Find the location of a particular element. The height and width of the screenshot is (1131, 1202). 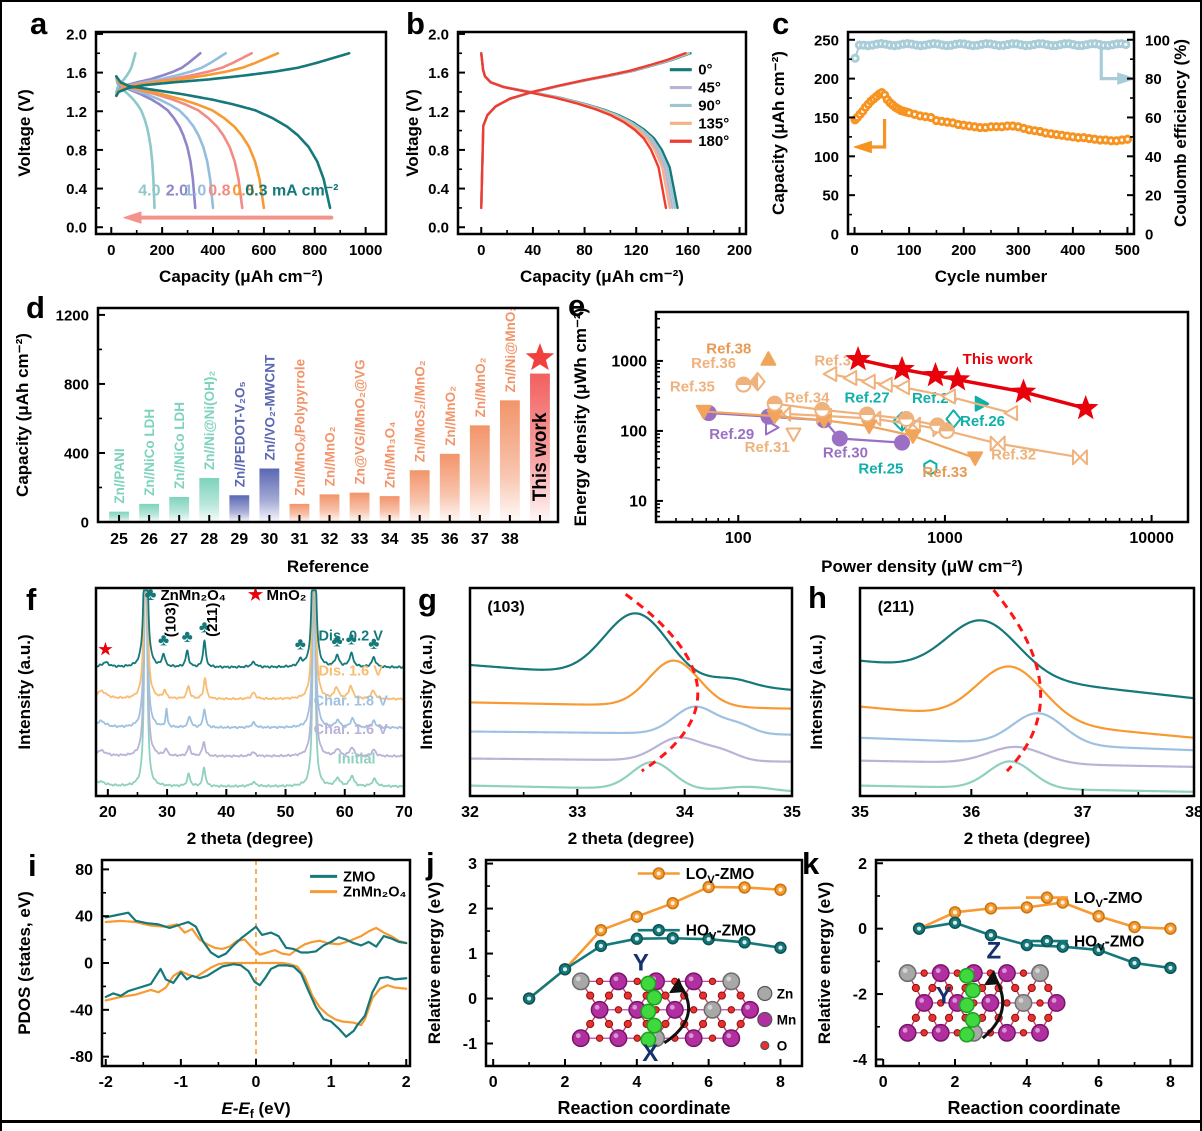

svg-text: Char. 1.6 V is located at coordinates (351, 730).